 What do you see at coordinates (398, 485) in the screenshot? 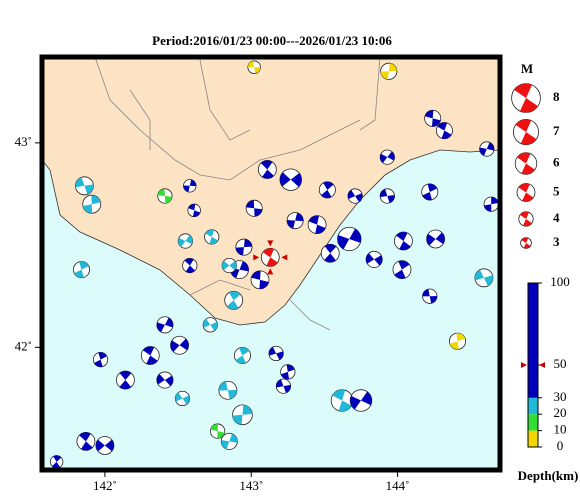
I see `lon-tick-label: 144˚` at bounding box center [398, 485].